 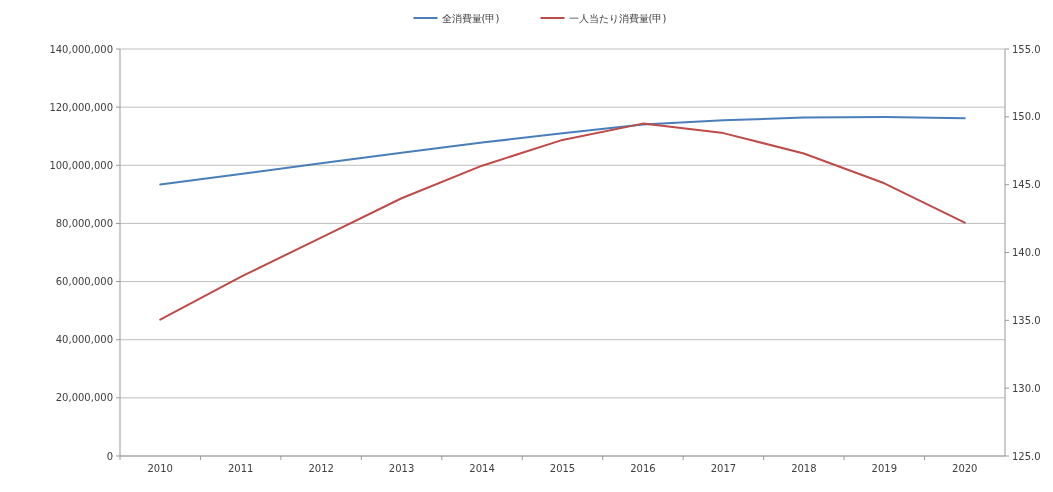 What do you see at coordinates (965, 468) in the screenshot?
I see `x-tick-label: 2020` at bounding box center [965, 468].